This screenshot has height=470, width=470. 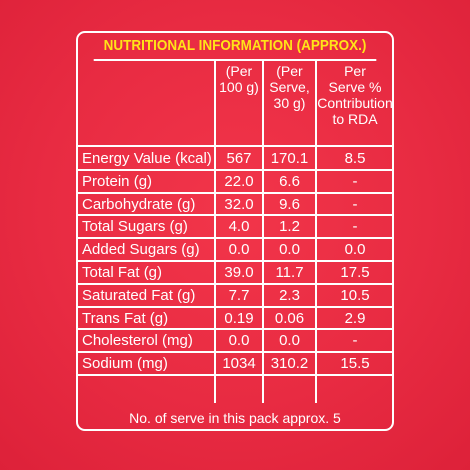 What do you see at coordinates (289, 364) in the screenshot?
I see `per-serve-value: 310.2` at bounding box center [289, 364].